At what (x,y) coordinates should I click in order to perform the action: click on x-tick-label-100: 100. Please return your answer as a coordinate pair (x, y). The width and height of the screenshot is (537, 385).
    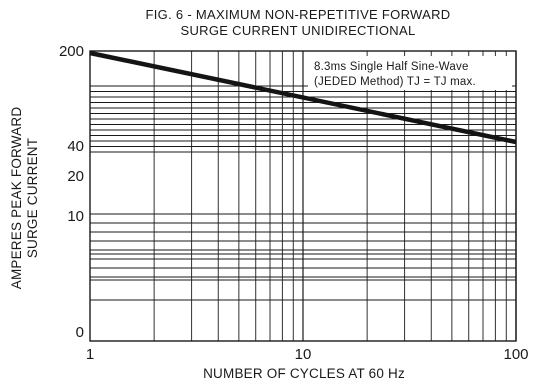
    Looking at the image, I should click on (515, 354).